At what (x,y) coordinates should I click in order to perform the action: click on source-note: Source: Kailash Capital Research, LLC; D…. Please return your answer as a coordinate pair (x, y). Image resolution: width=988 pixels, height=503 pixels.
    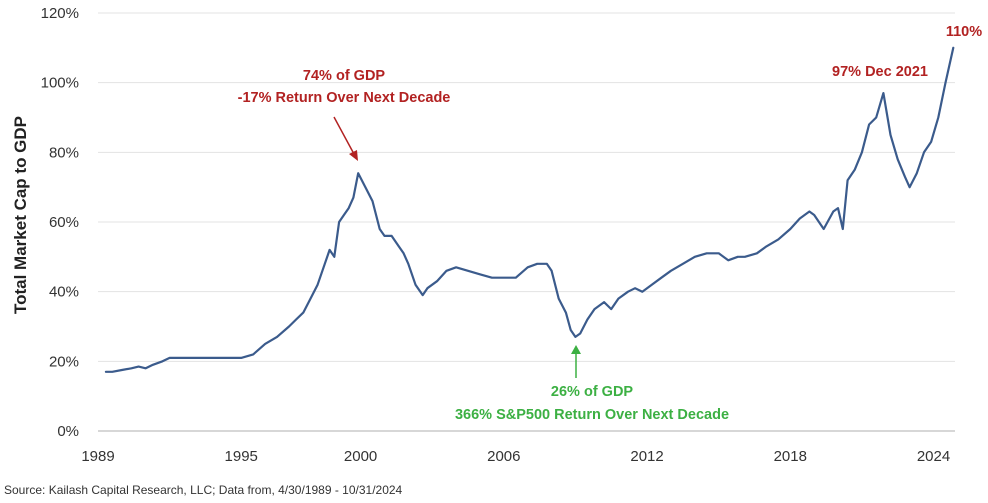
    Looking at the image, I should click on (203, 490).